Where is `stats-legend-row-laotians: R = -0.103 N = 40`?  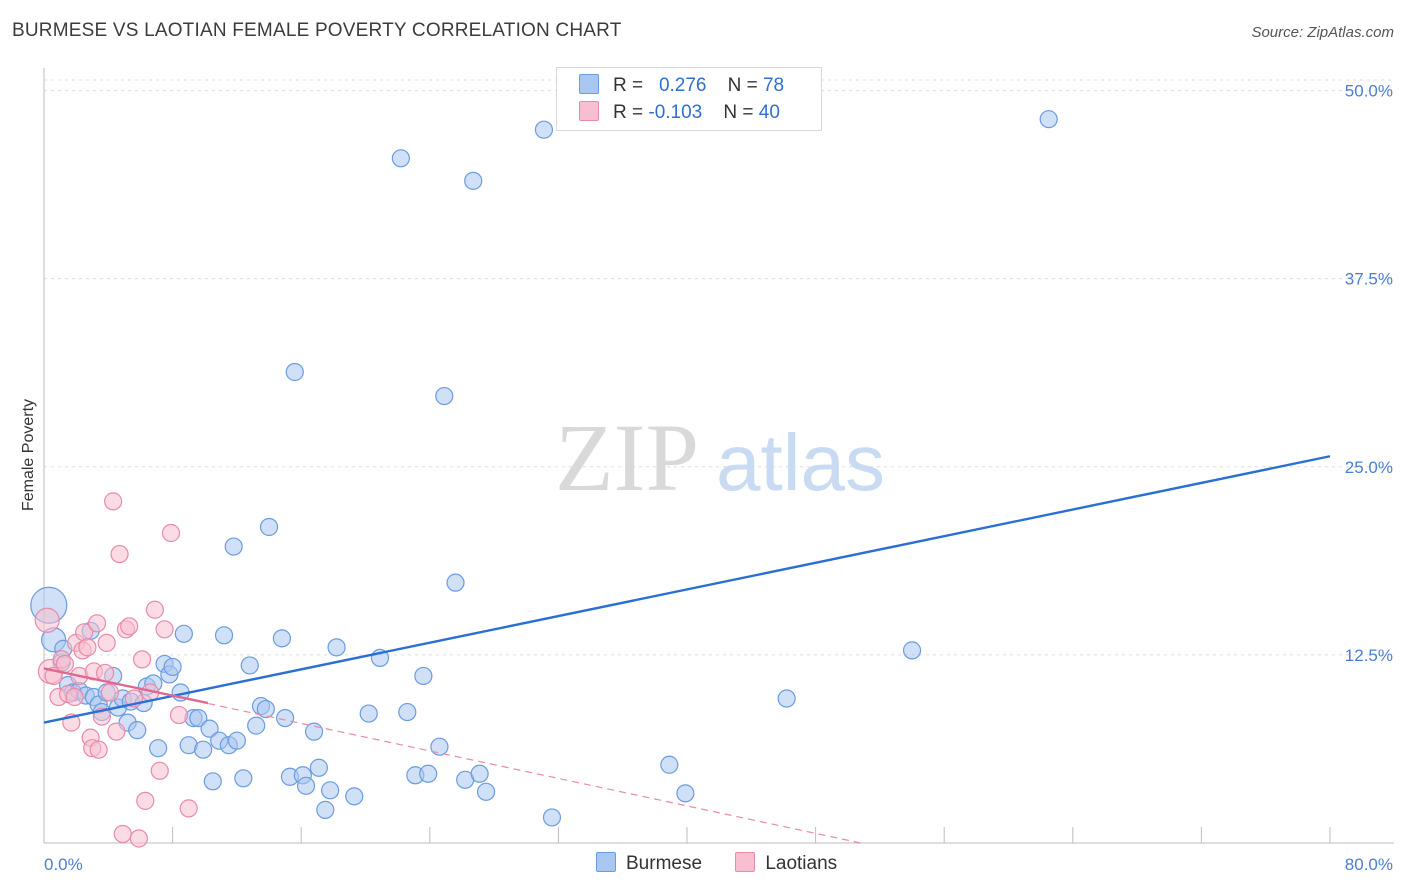 stats-legend-row-laotians: R = -0.103 N = 40 is located at coordinates (679, 114).